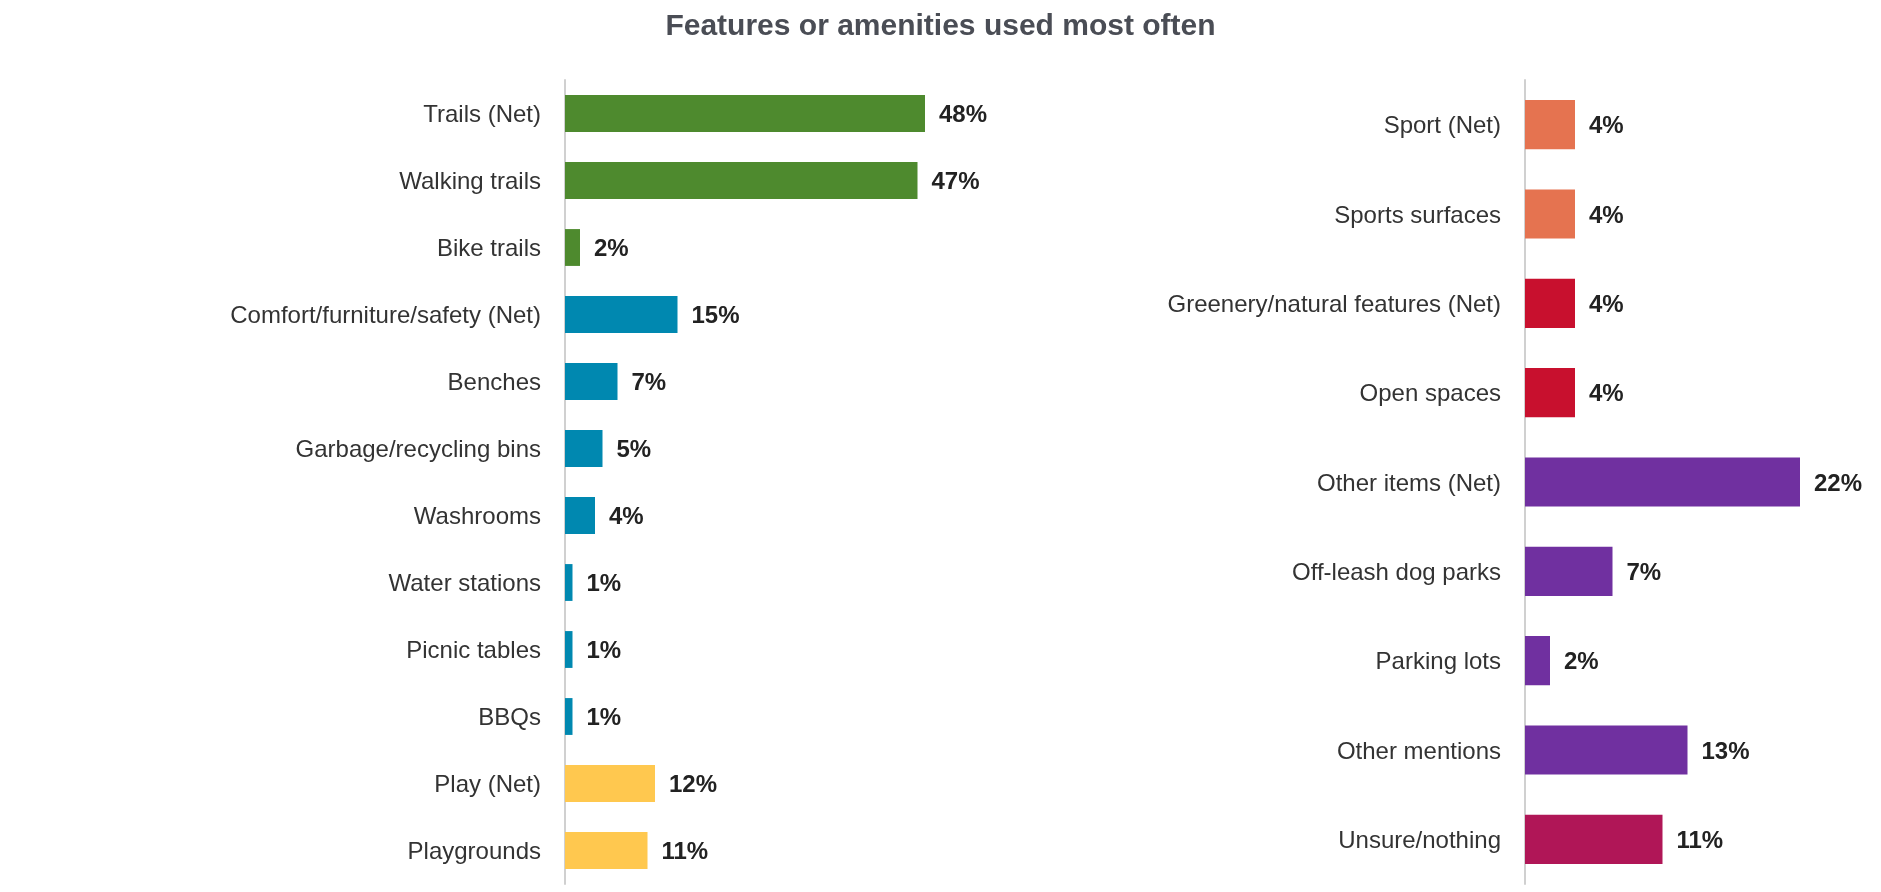  What do you see at coordinates (1442, 125) in the screenshot?
I see `y-tick-label: Sport (Net)` at bounding box center [1442, 125].